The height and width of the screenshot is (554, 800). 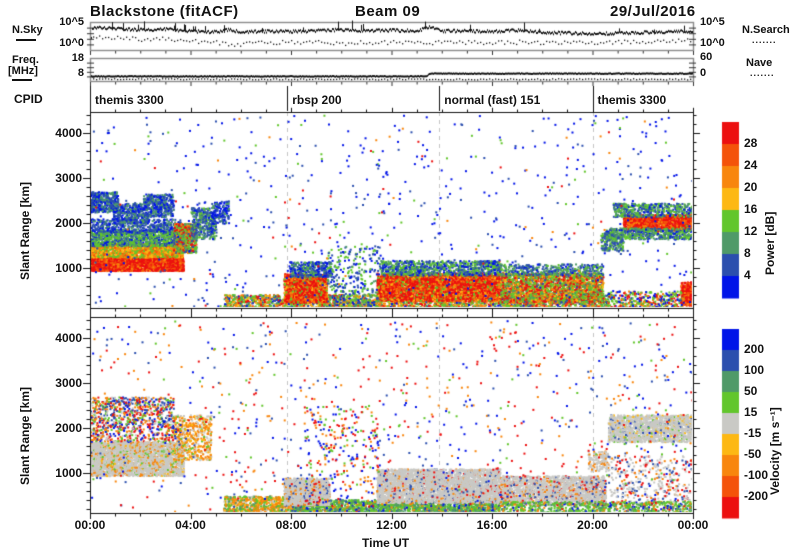 What do you see at coordinates (28, 99) in the screenshot?
I see `cpid-label: CPID` at bounding box center [28, 99].